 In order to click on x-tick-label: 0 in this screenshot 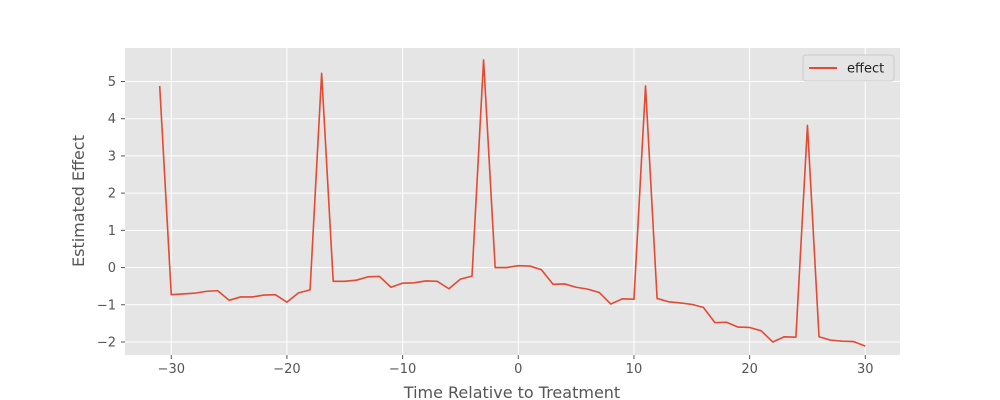, I will do `click(518, 369)`.